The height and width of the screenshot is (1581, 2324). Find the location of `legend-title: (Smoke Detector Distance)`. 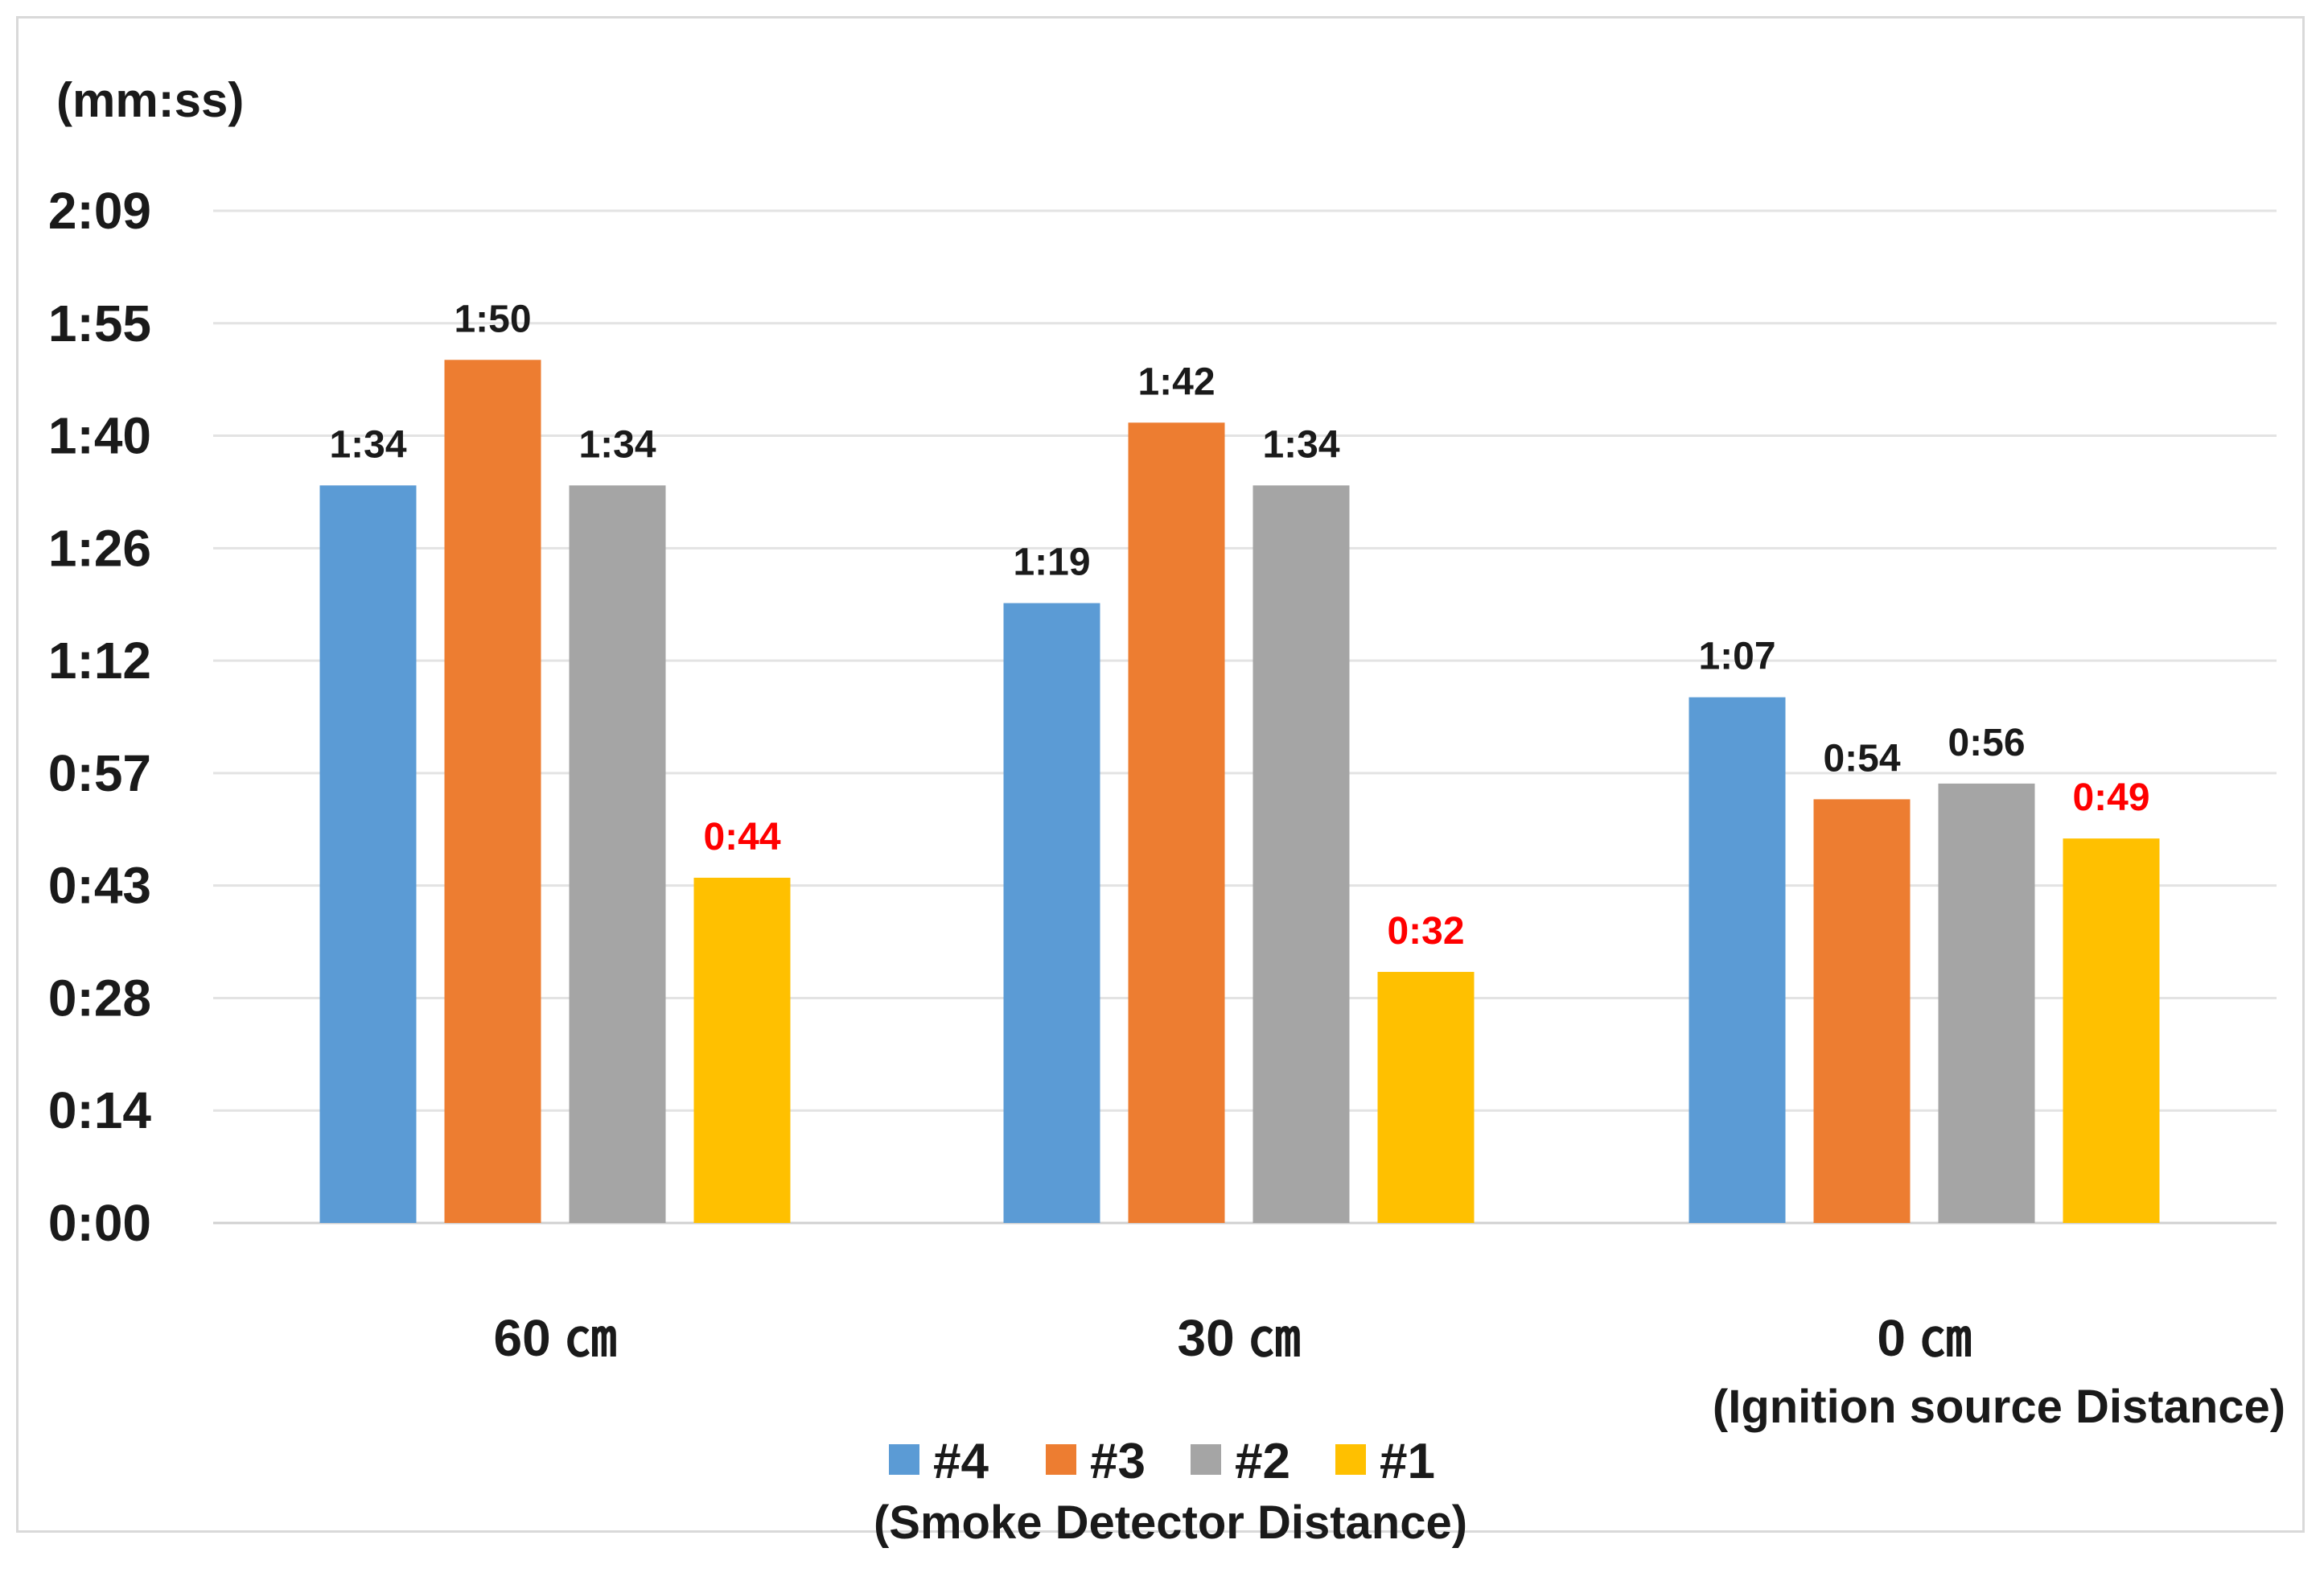

legend-title: (Smoke Detector Distance) is located at coordinates (1170, 1523).